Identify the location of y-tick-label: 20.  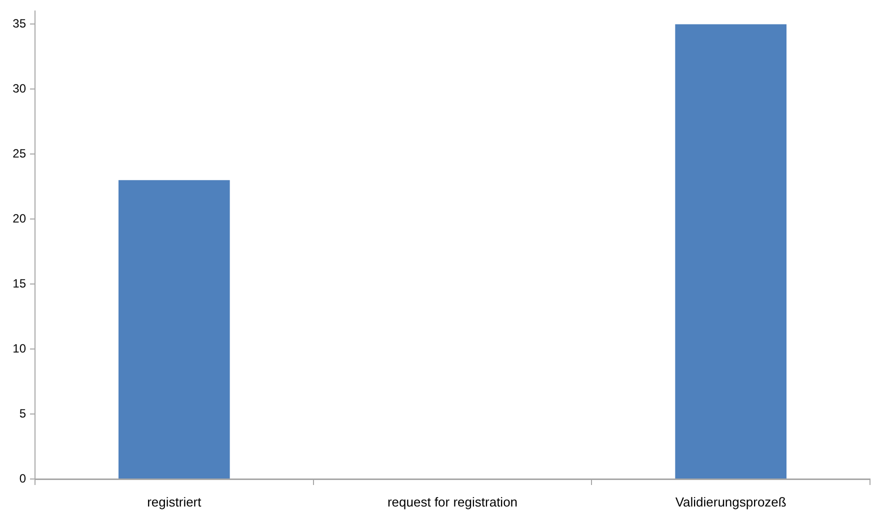
(19, 218).